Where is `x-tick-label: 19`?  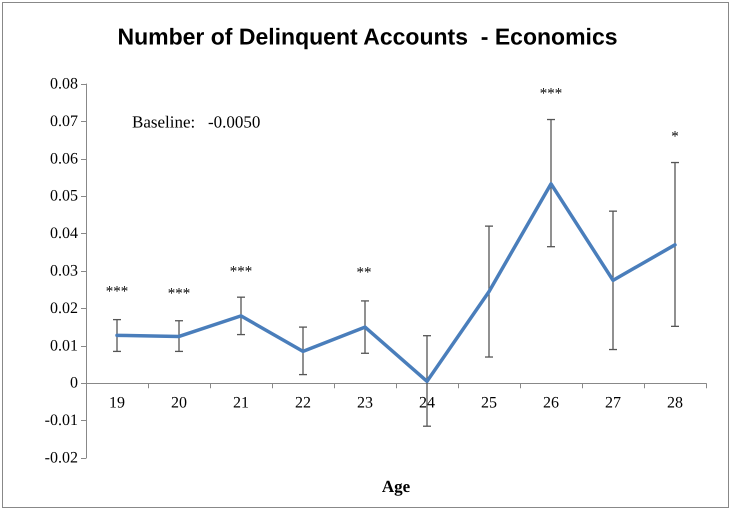
x-tick-label: 19 is located at coordinates (117, 403).